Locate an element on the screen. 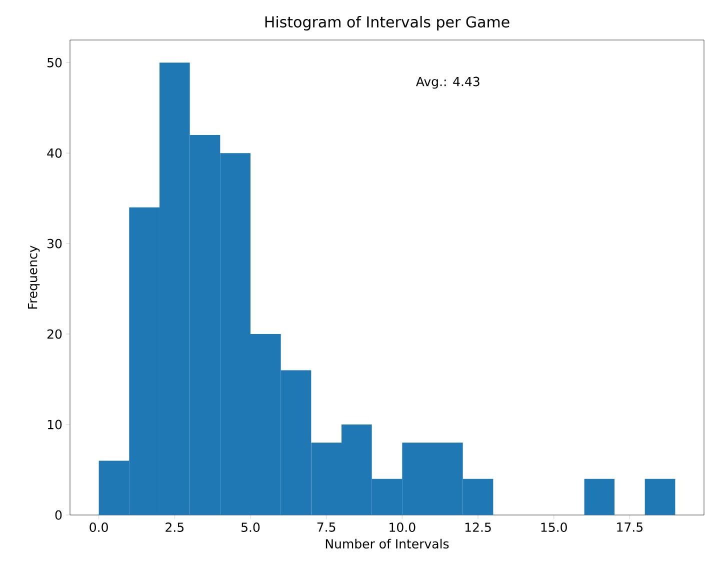 The width and height of the screenshot is (705, 571). x-tick-label: 15.0 is located at coordinates (554, 527).